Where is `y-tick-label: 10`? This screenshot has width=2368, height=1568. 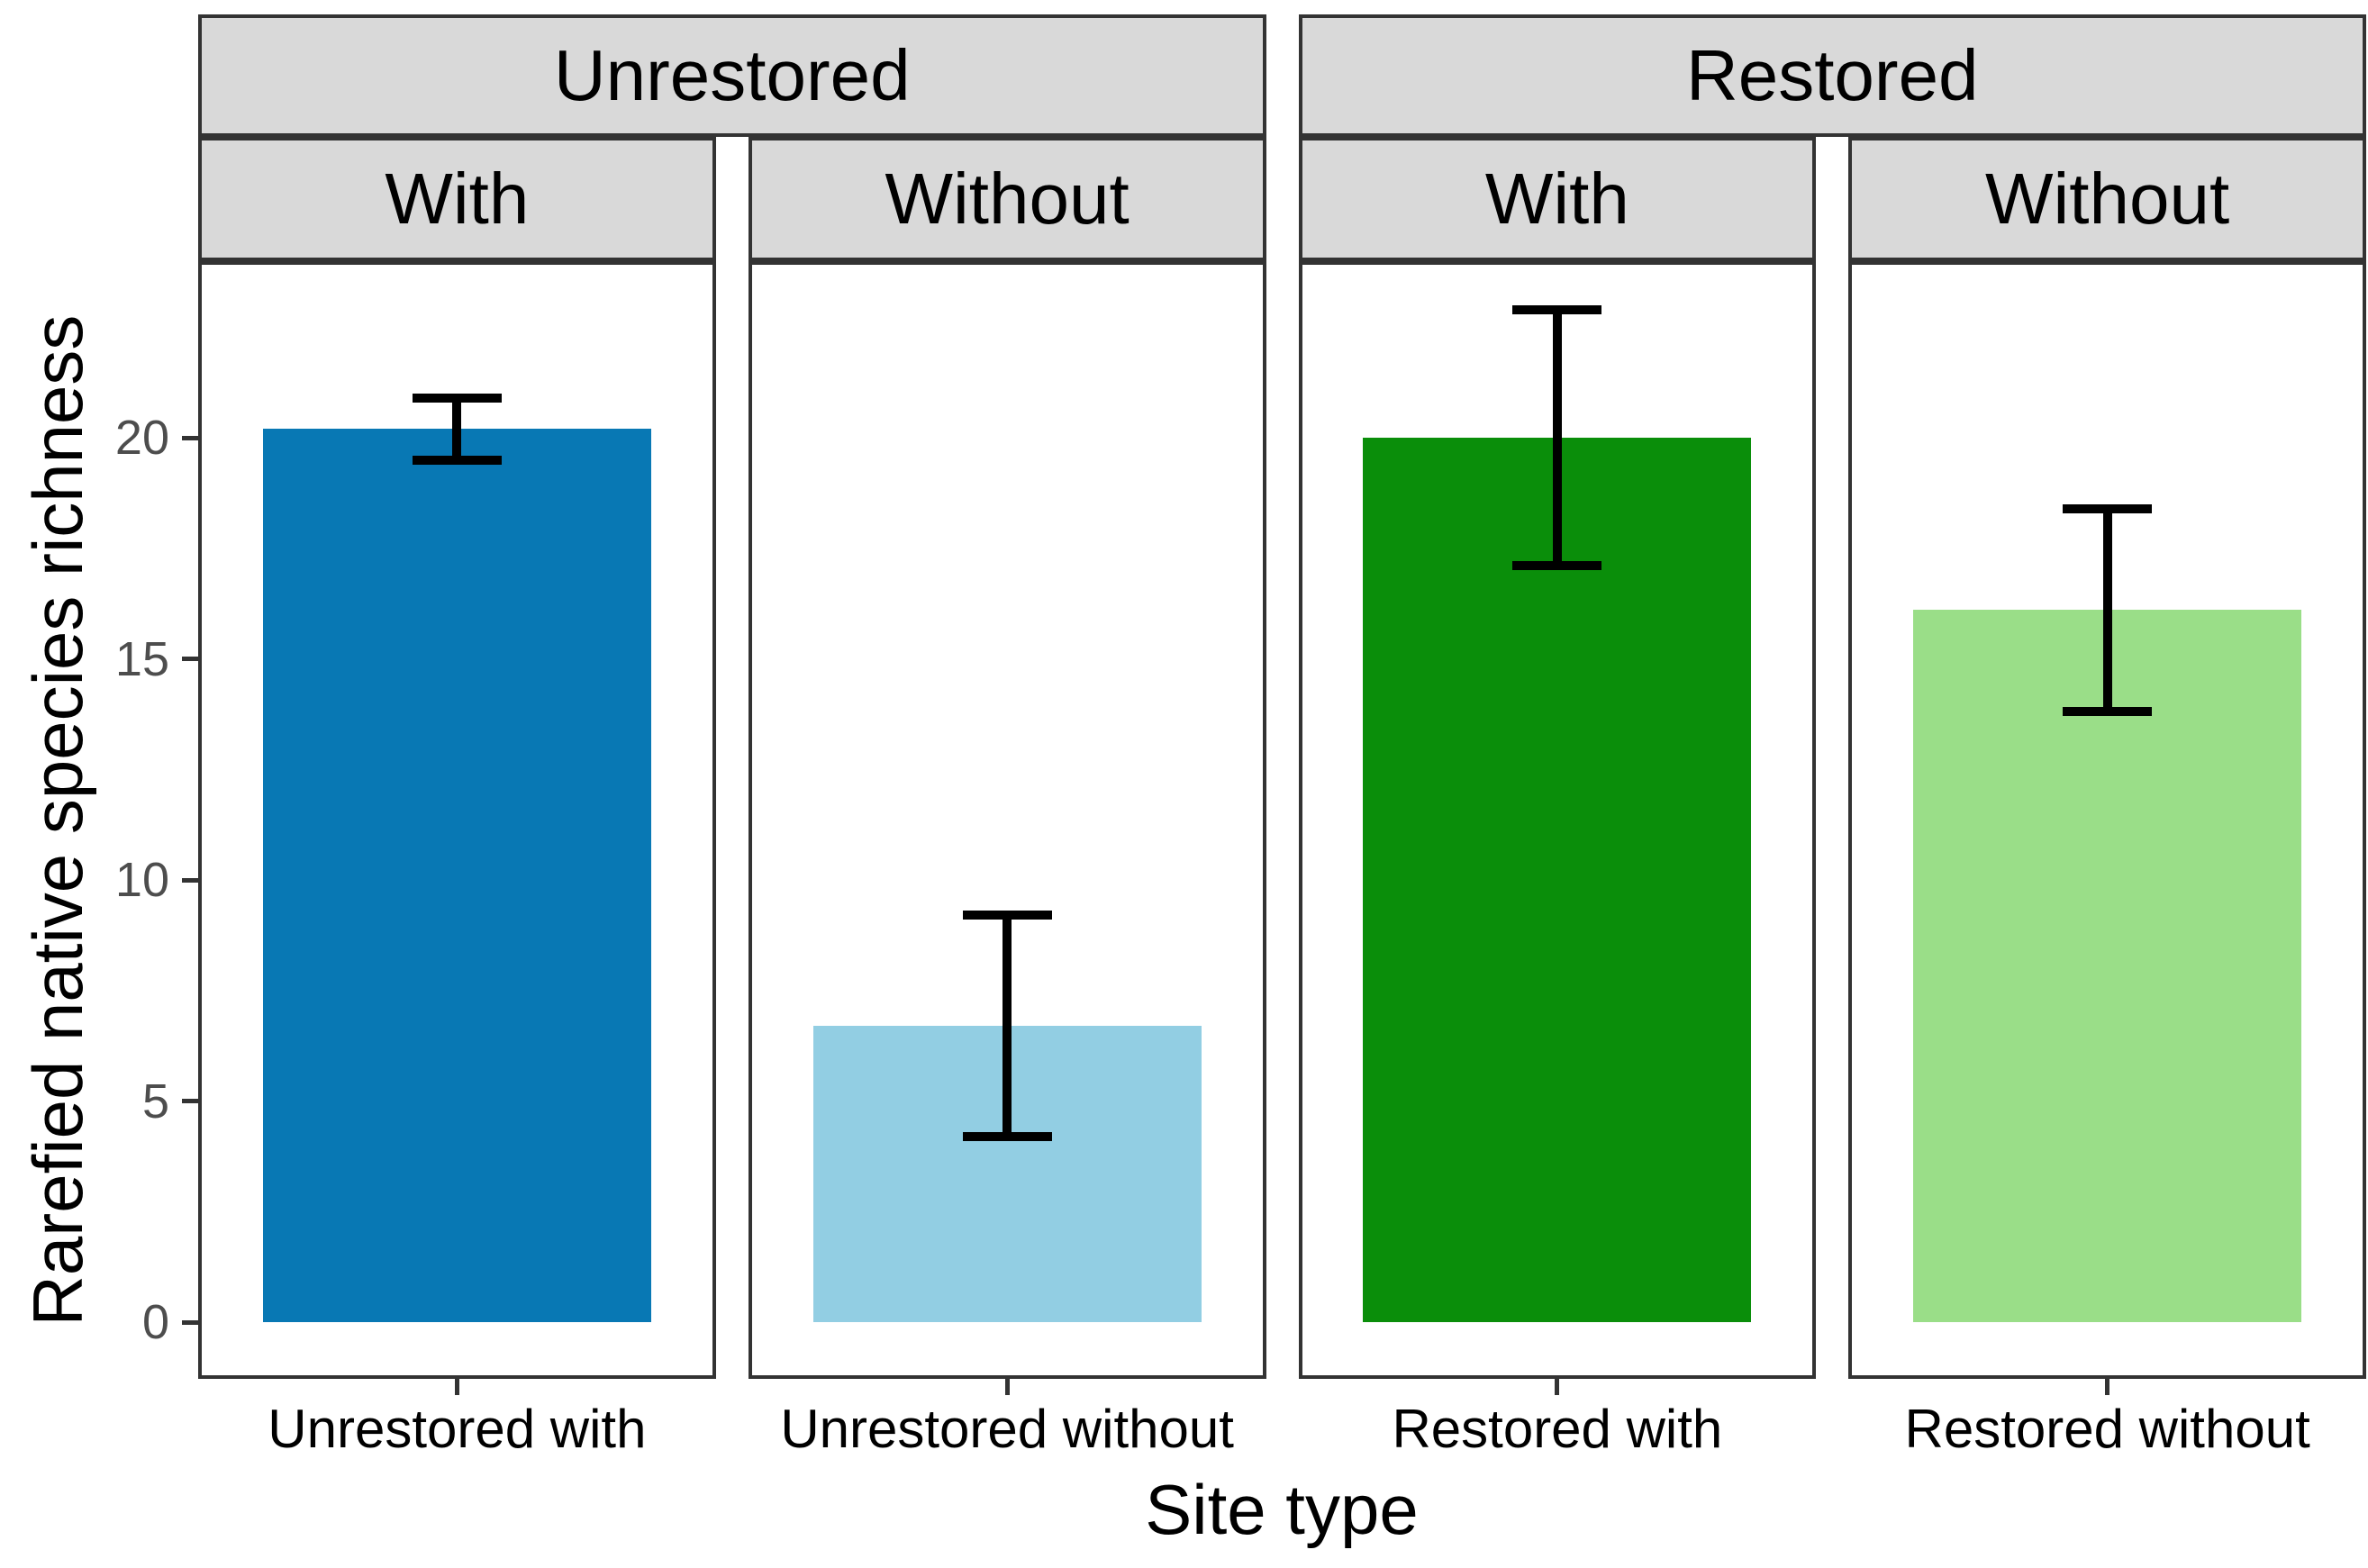 y-tick-label: 10 is located at coordinates (141, 880).